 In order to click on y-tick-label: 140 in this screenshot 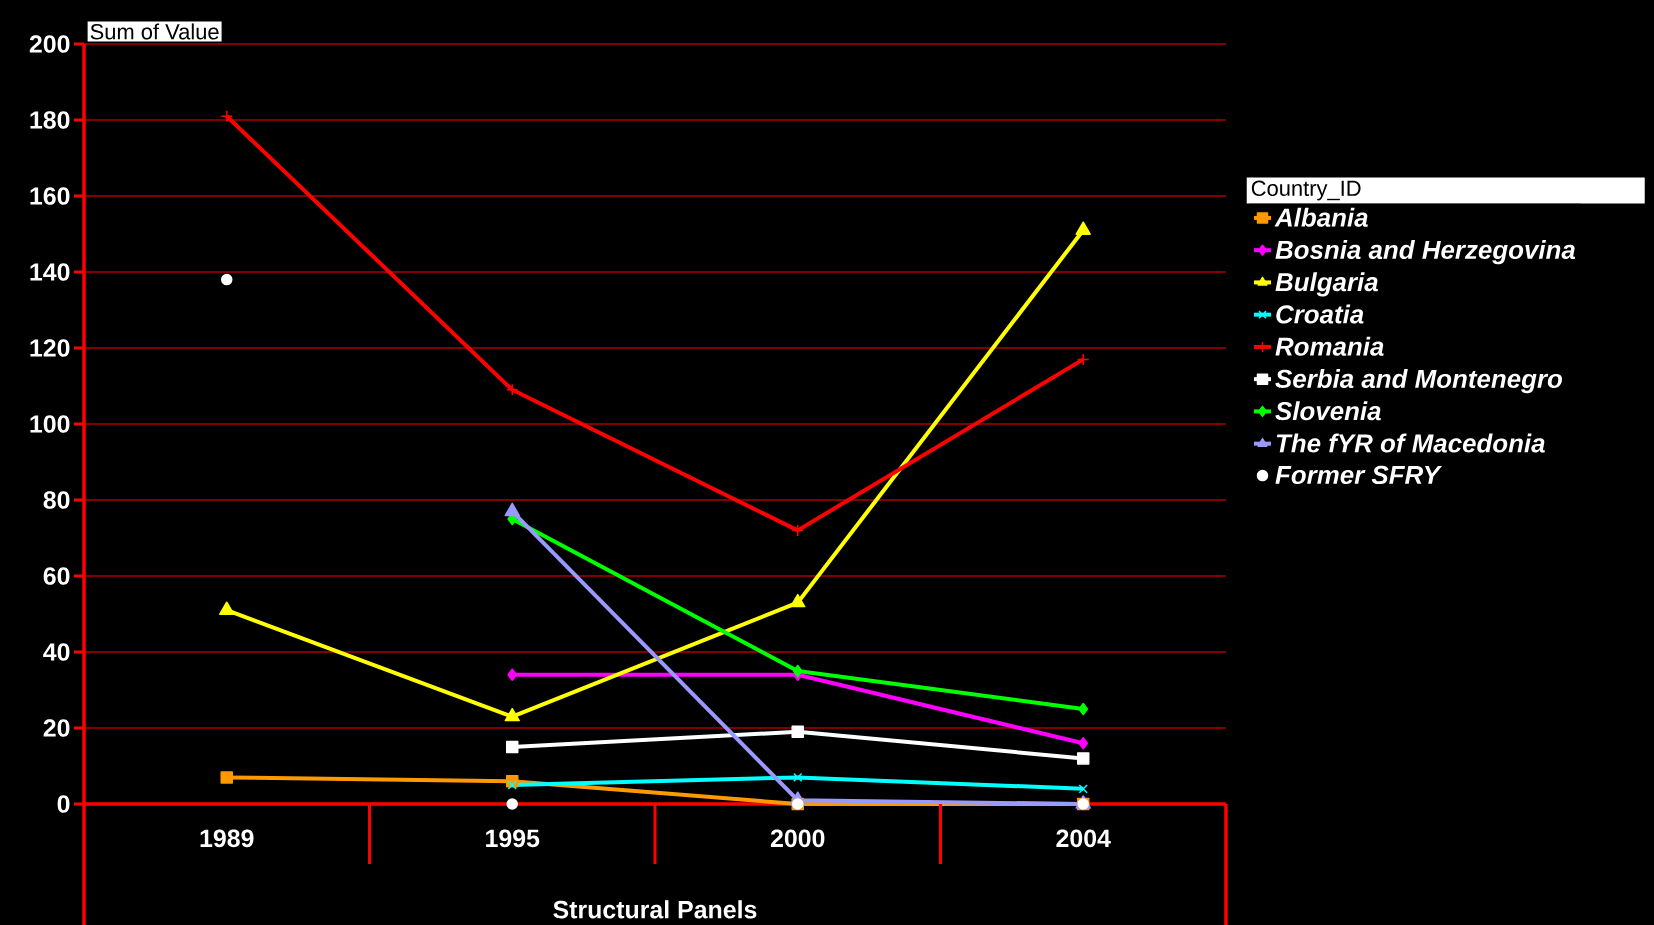, I will do `click(50, 272)`.